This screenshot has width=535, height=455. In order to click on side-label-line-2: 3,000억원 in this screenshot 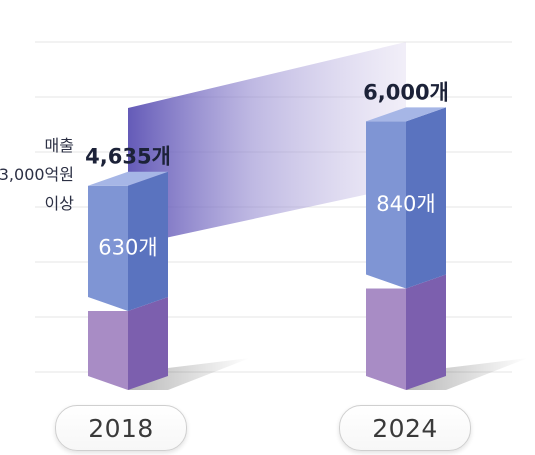, I will do `click(37, 174)`.